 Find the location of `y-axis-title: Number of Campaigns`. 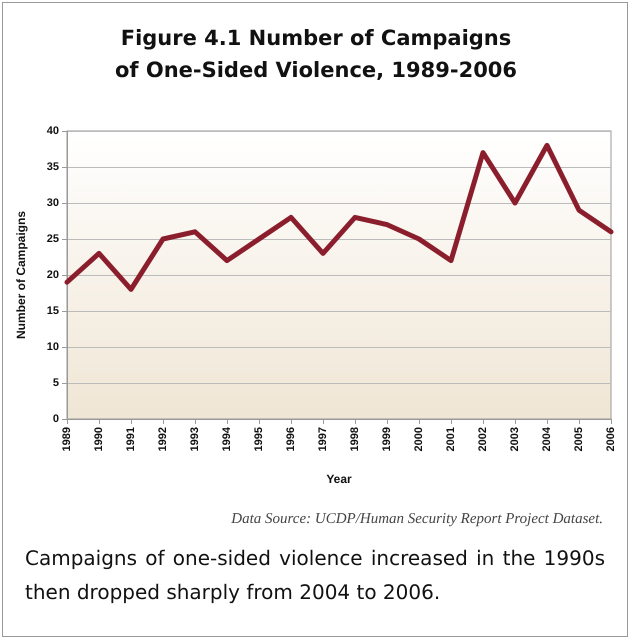

y-axis-title: Number of Campaigns is located at coordinates (21, 275).